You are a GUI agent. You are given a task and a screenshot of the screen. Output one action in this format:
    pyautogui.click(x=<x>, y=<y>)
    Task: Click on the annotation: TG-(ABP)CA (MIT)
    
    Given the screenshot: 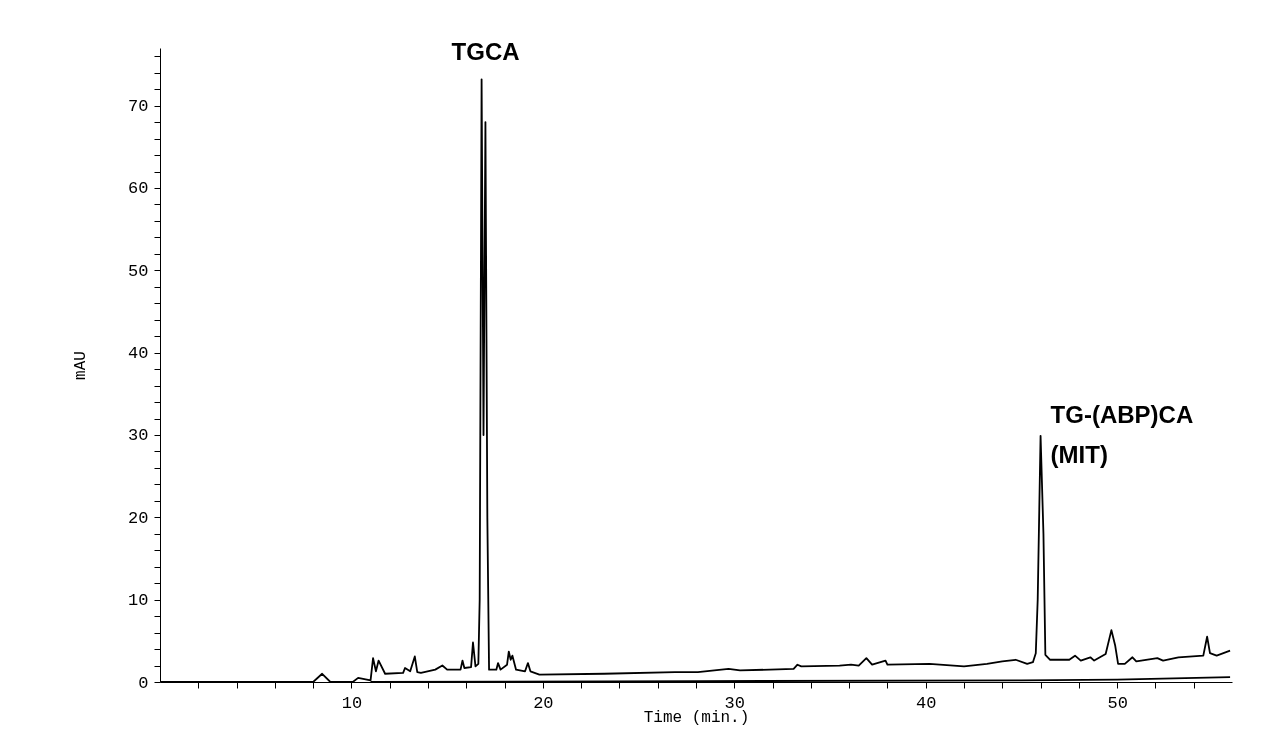 What is the action you would take?
    pyautogui.click(x=1122, y=434)
    